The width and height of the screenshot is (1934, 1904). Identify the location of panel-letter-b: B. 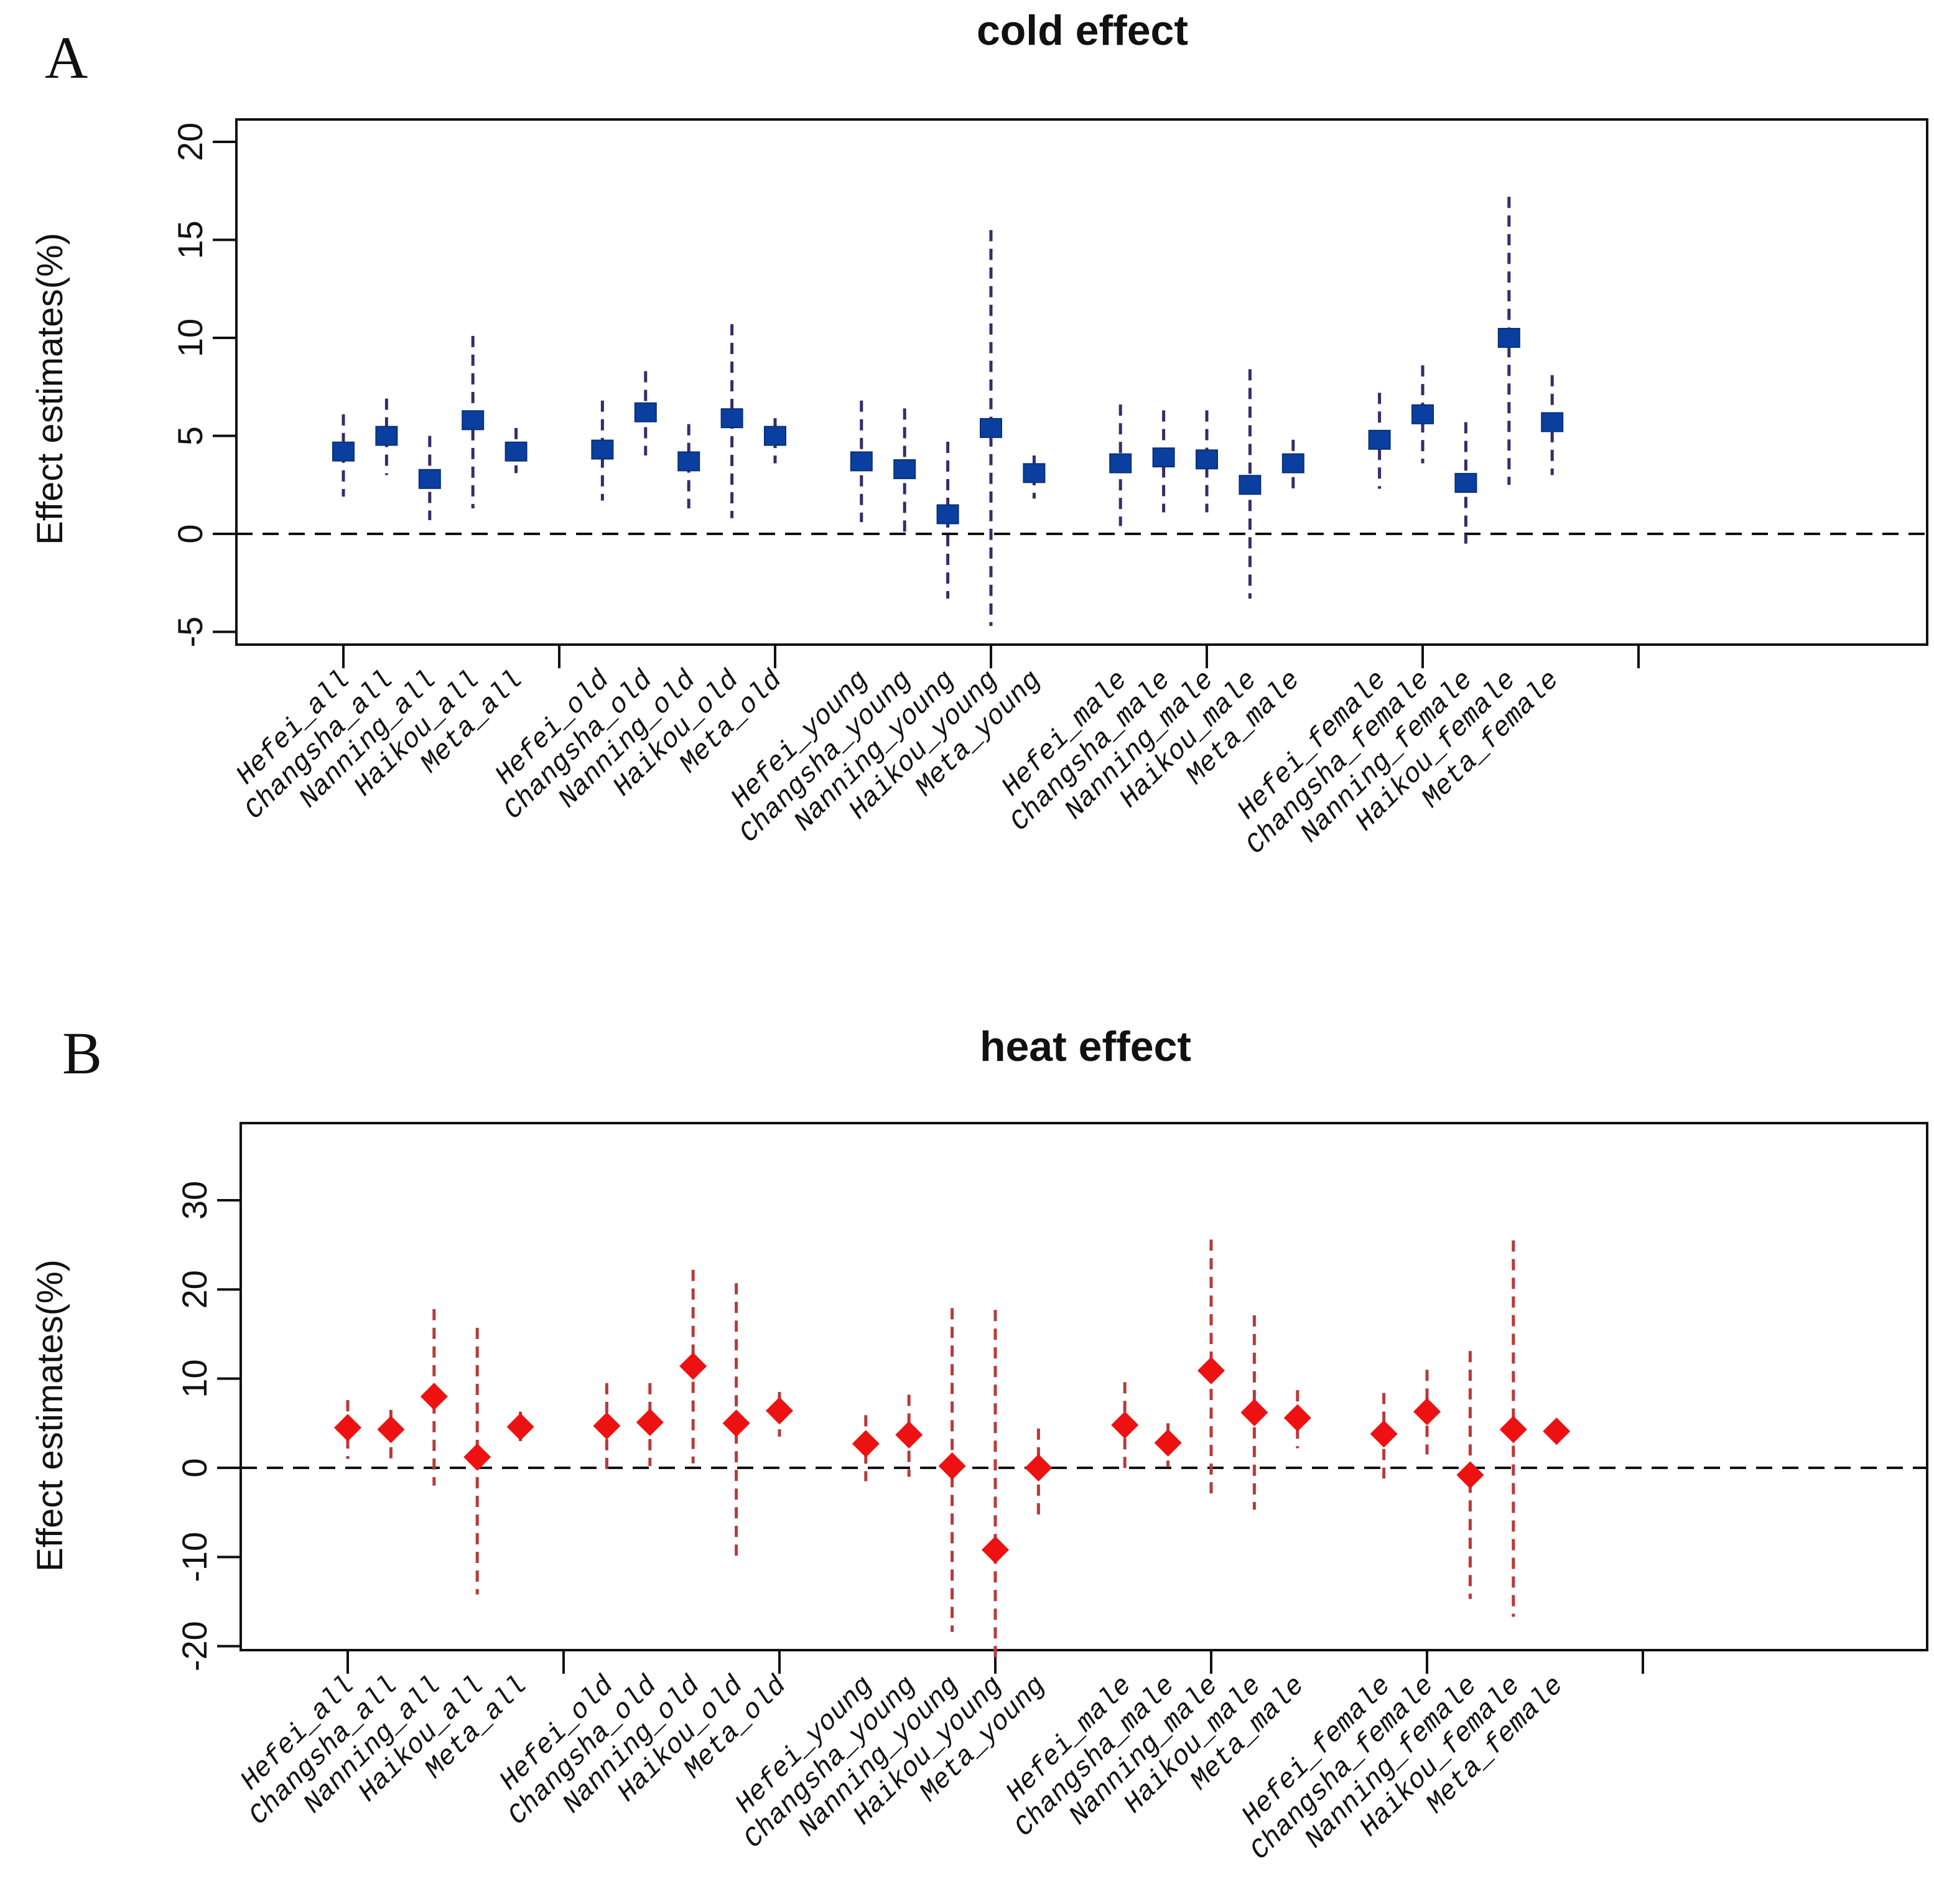
(82, 1053).